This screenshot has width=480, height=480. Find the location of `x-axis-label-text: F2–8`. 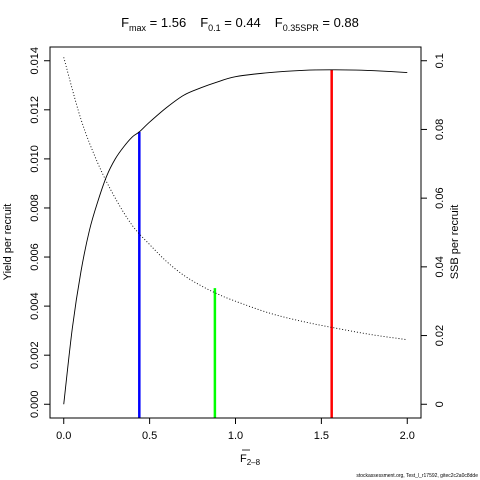

x-axis-label-text: F2–8 is located at coordinates (250, 460).